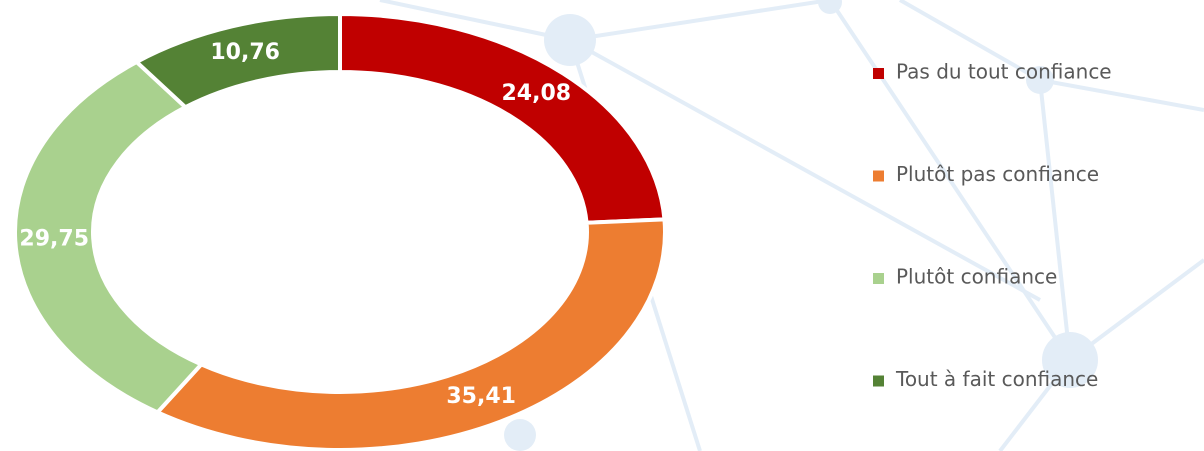  Describe the element at coordinates (1004, 72) in the screenshot. I see `legend-label: Pas du tout confiance` at that location.